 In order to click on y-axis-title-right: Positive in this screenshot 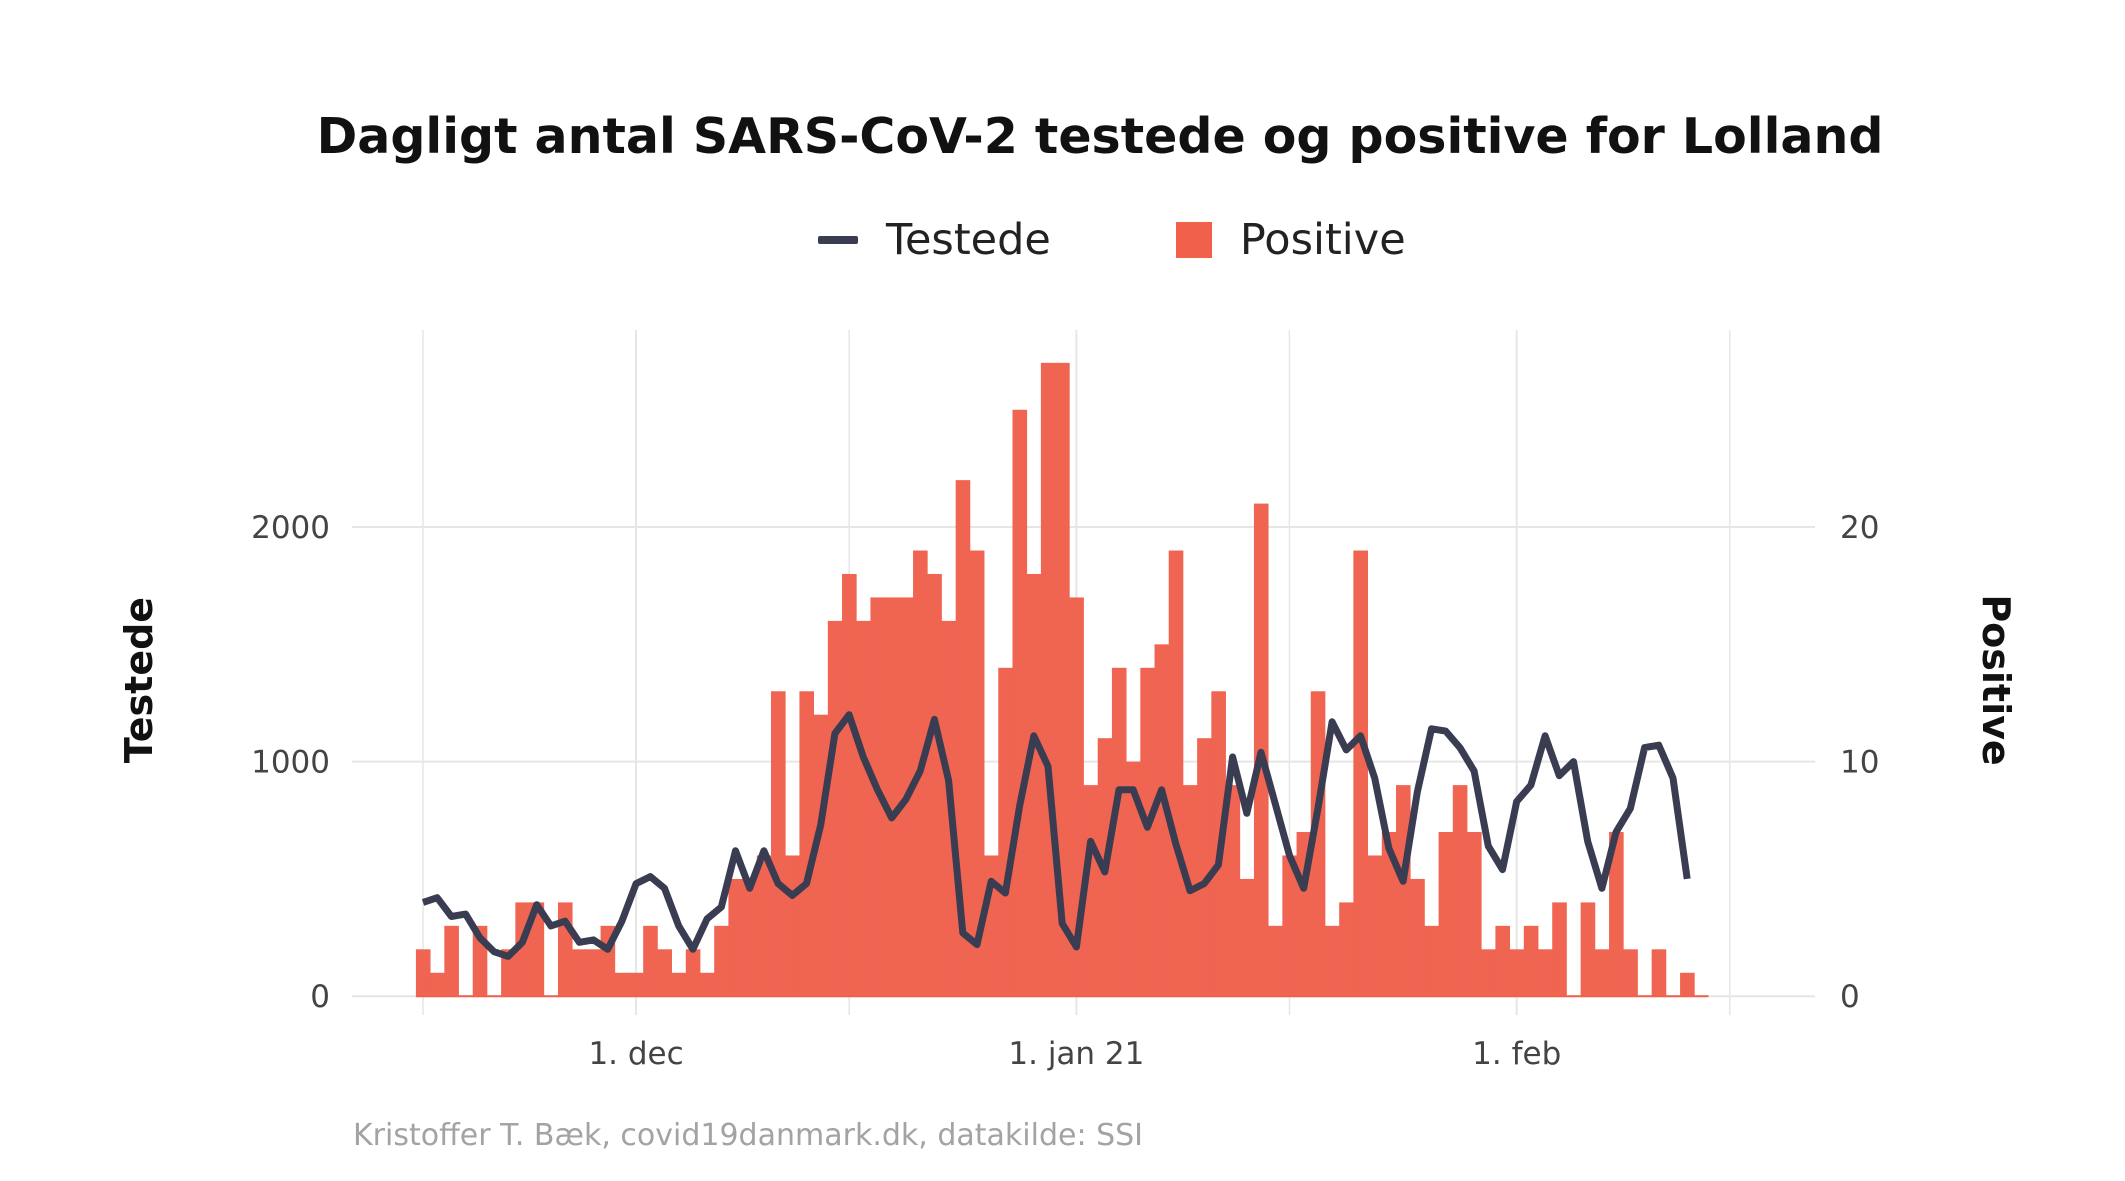, I will do `click(1996, 679)`.